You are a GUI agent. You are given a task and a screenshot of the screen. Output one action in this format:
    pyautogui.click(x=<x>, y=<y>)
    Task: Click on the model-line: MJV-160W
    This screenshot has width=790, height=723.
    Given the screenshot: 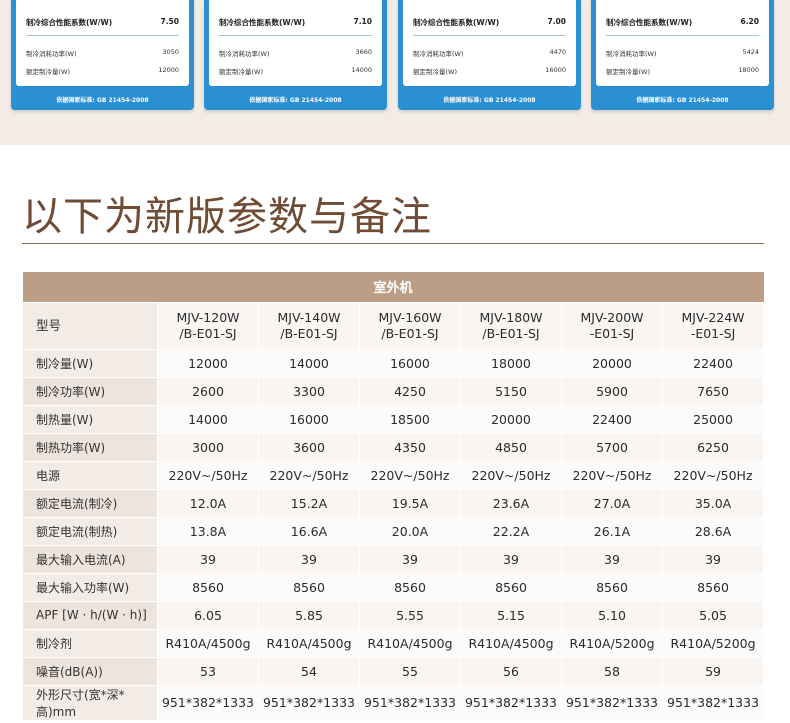 What is the action you would take?
    pyautogui.click(x=410, y=317)
    